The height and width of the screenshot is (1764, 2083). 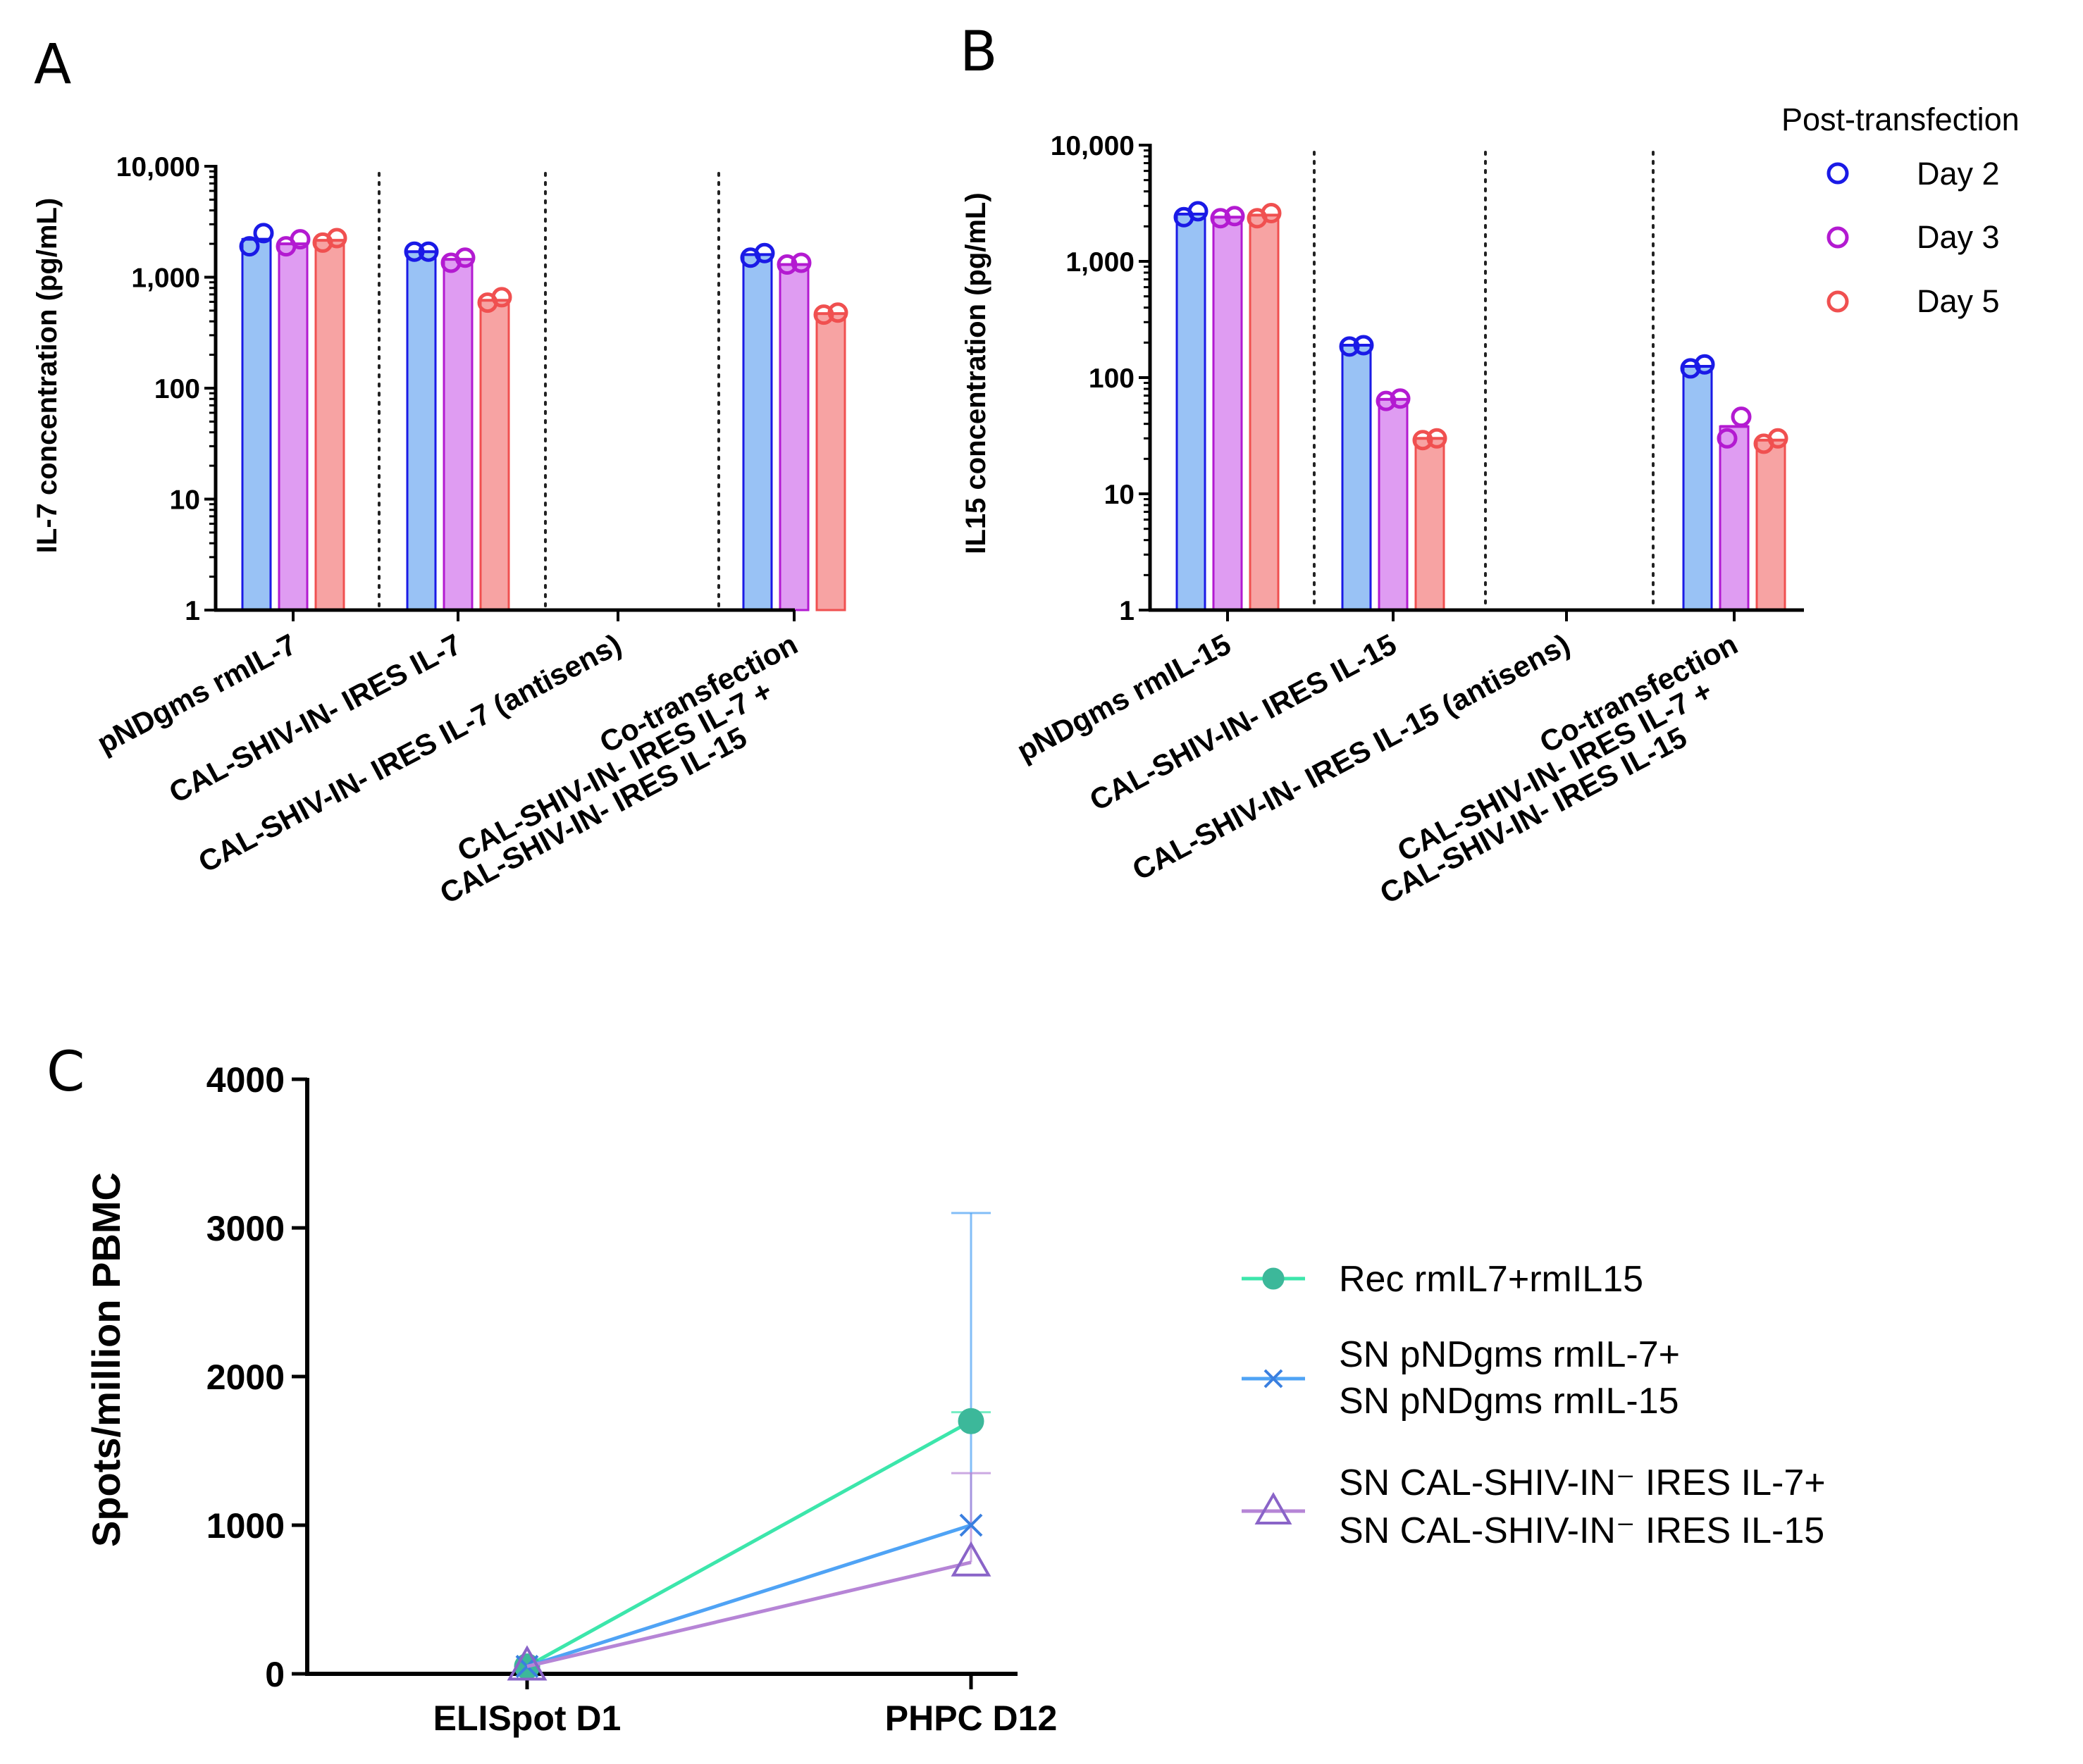 What do you see at coordinates (1900, 119) in the screenshot?
I see `legend-title: Post-transfection` at bounding box center [1900, 119].